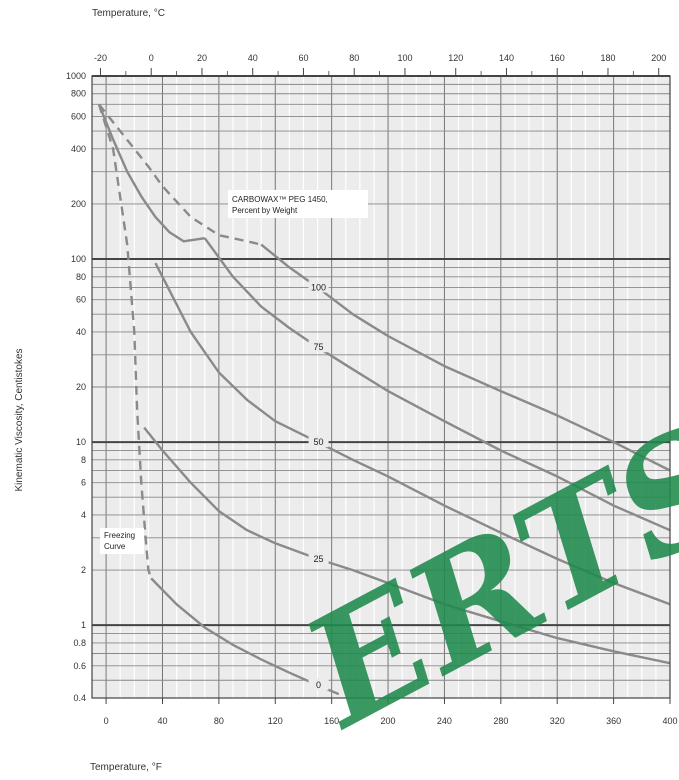  I want to click on y-tick-label: 600, so click(78, 117).